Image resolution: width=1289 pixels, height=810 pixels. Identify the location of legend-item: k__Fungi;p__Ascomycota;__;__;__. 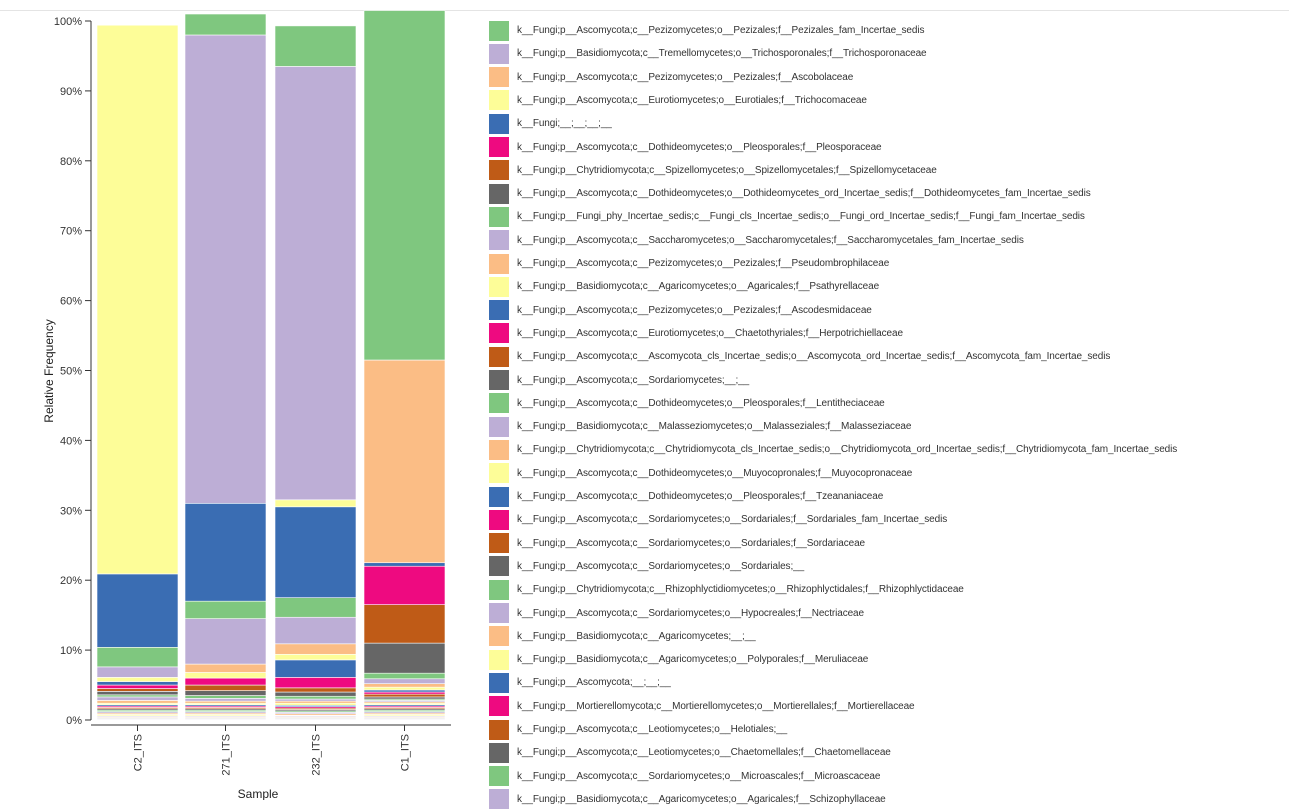
(580, 682).